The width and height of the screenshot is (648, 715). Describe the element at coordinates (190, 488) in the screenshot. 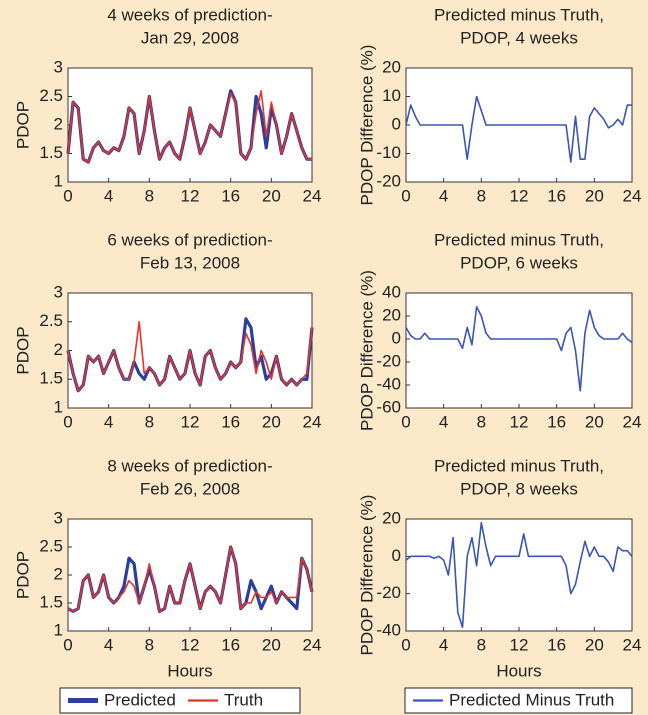

I see `chart-title: Feb 26, 2008` at that location.